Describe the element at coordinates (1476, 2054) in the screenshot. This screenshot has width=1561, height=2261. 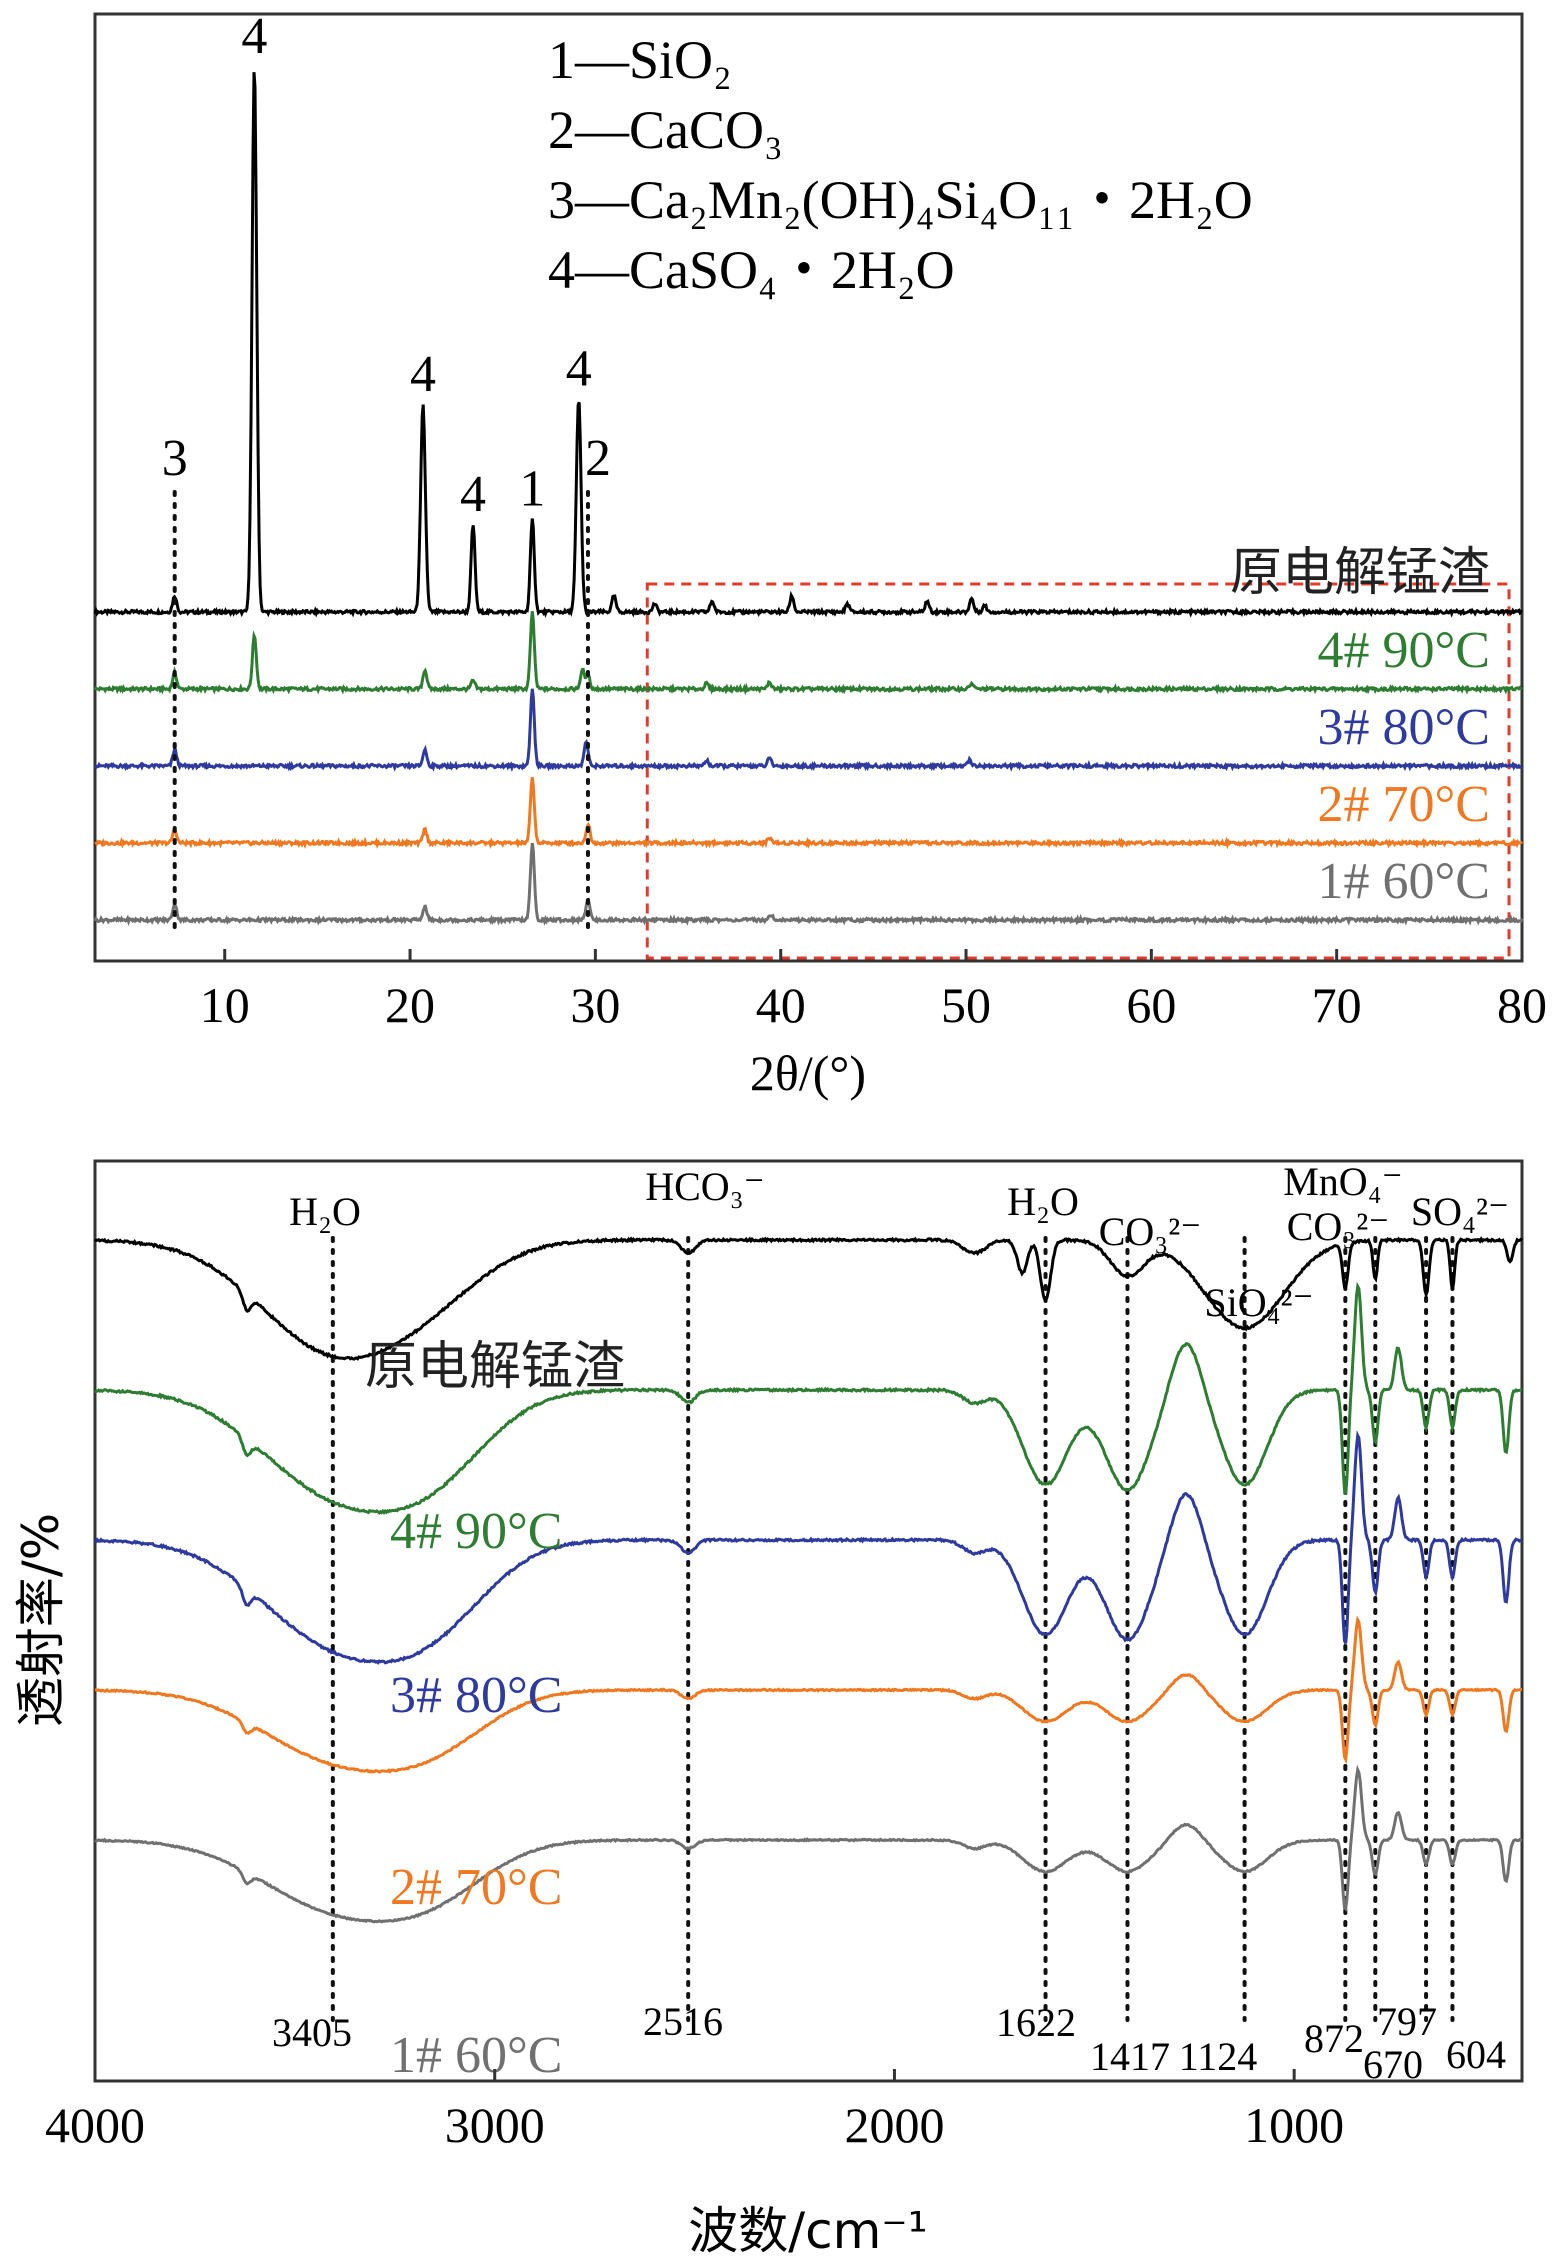
I see `ftir-wavenumber-mark: 604` at that location.